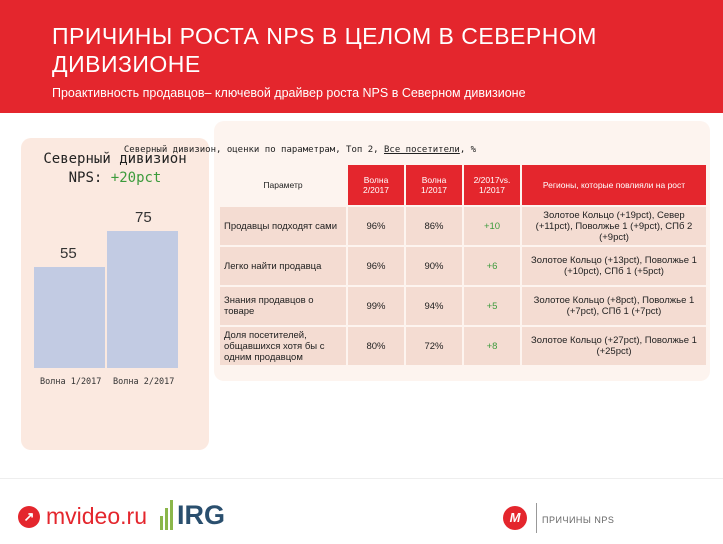  Describe the element at coordinates (96, 516) in the screenshot. I see `mvideo-logo: mvideo.ru` at that location.